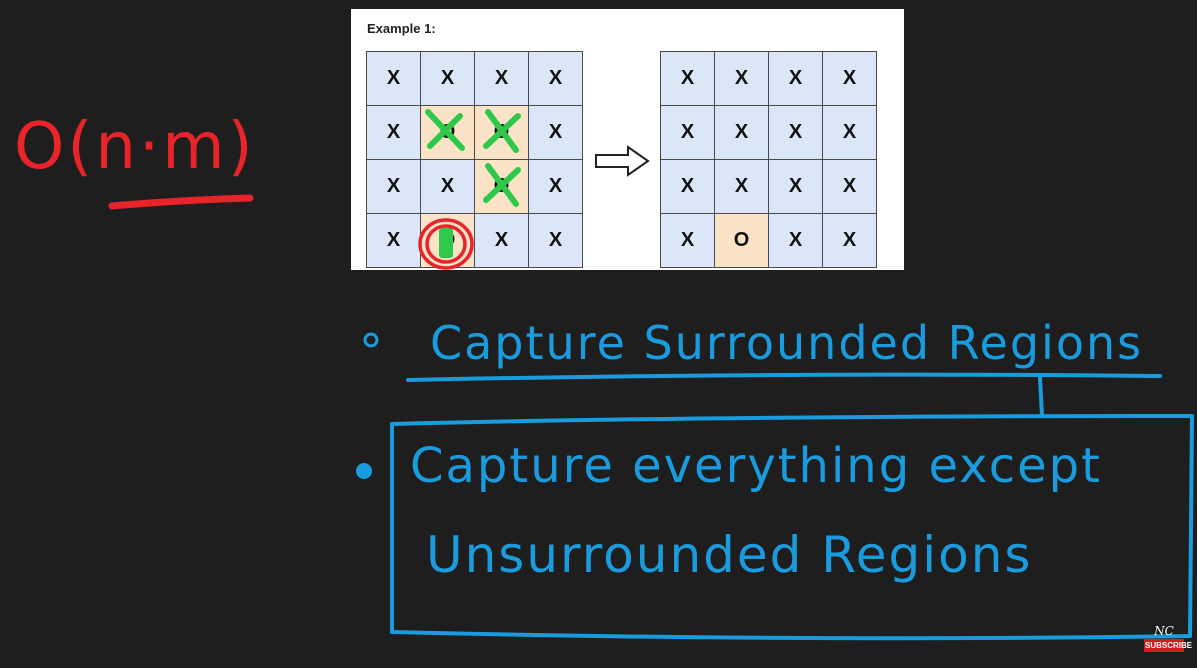  What do you see at coordinates (401, 28) in the screenshot?
I see `example-title: Example 1:` at bounding box center [401, 28].